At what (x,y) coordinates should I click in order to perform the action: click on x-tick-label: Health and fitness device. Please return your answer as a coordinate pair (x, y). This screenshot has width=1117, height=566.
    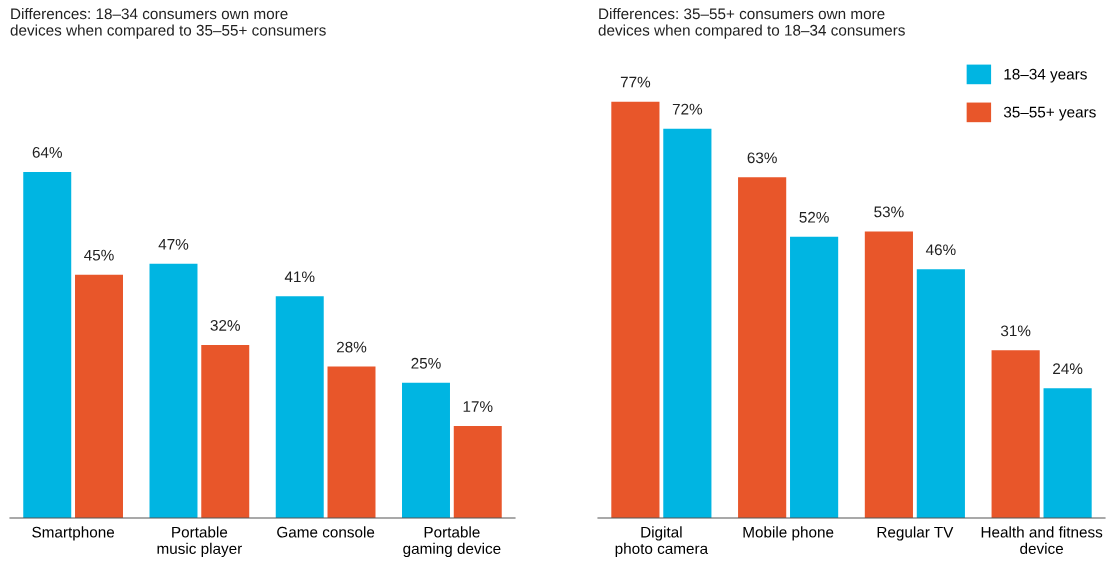
    Looking at the image, I should click on (1042, 540).